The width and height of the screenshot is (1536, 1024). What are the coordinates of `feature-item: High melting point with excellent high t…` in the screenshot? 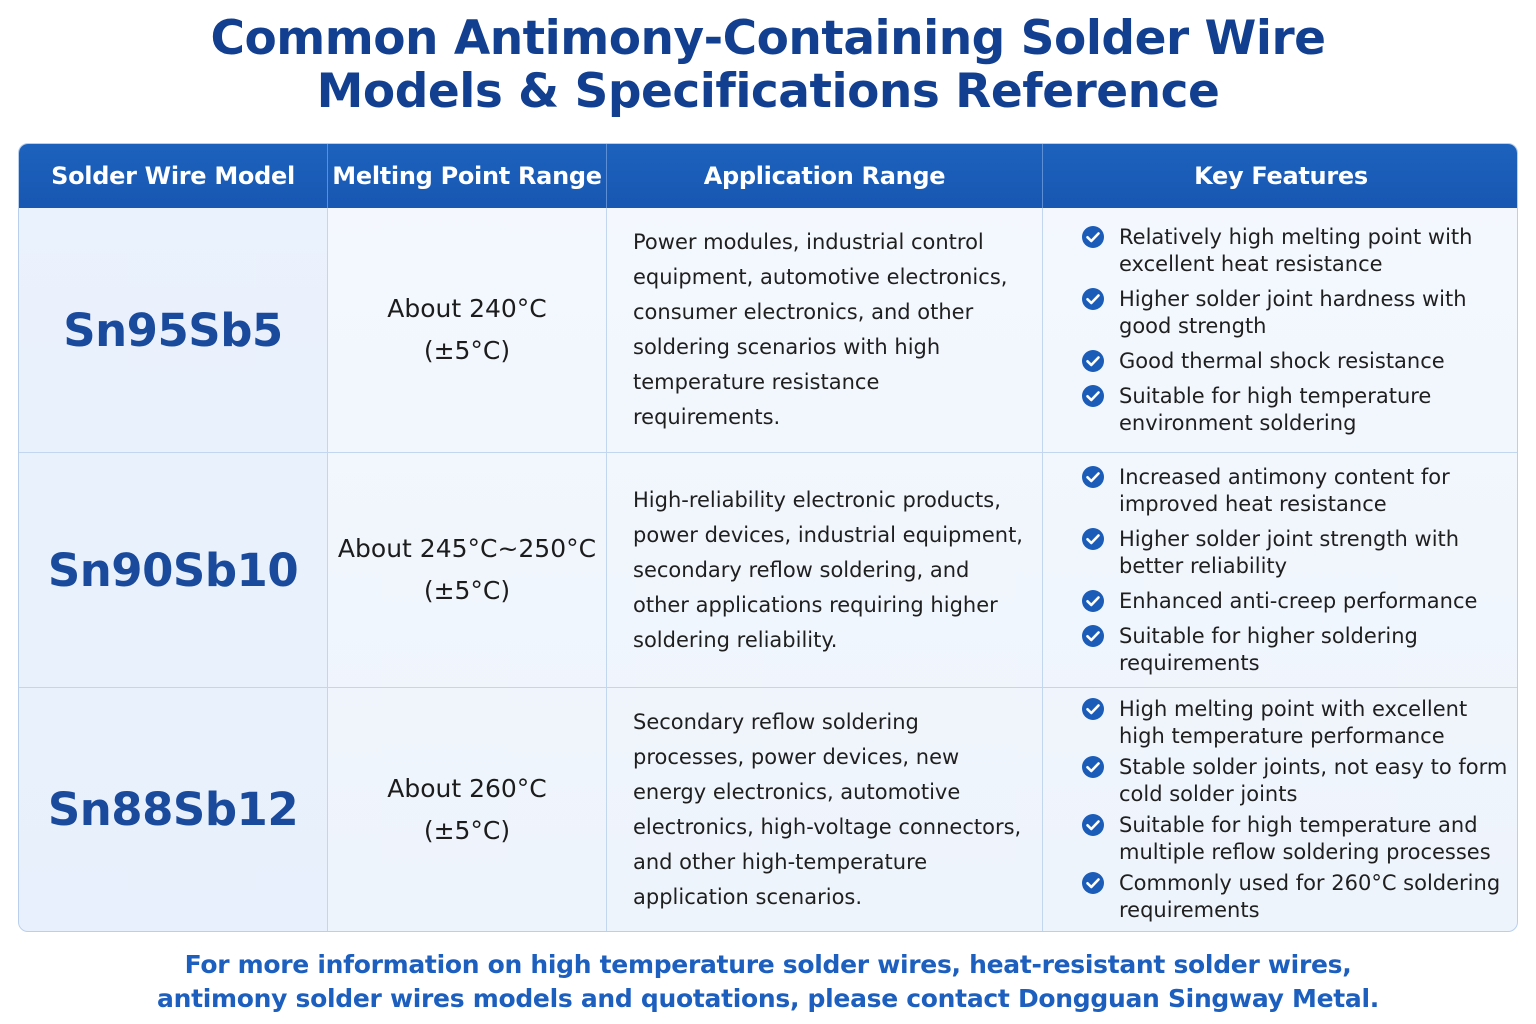 It's located at (1295, 723).